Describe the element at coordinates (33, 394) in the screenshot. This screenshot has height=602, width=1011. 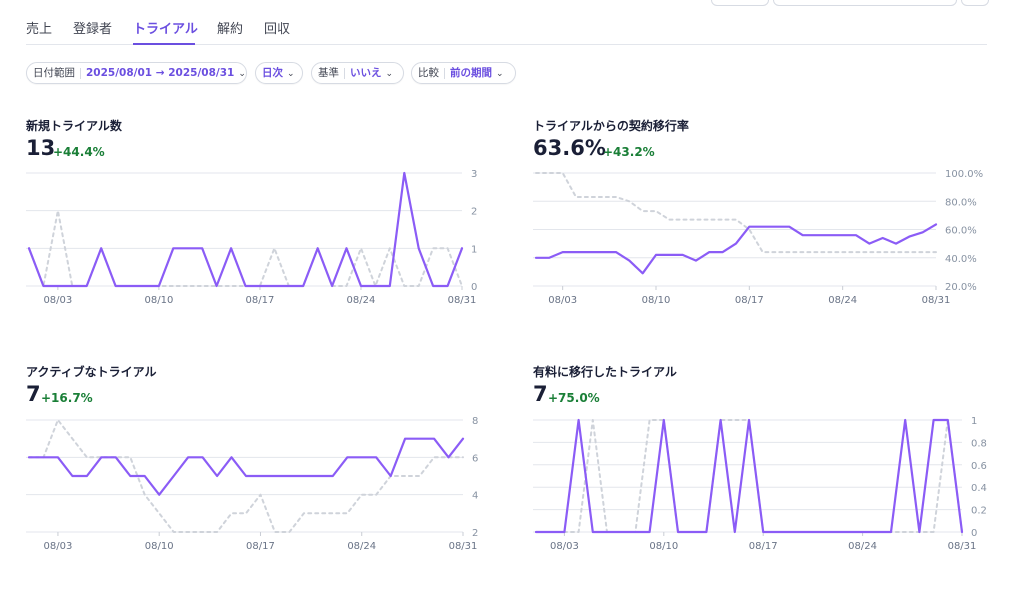
I see `metric-value-active-trials: 7` at that location.